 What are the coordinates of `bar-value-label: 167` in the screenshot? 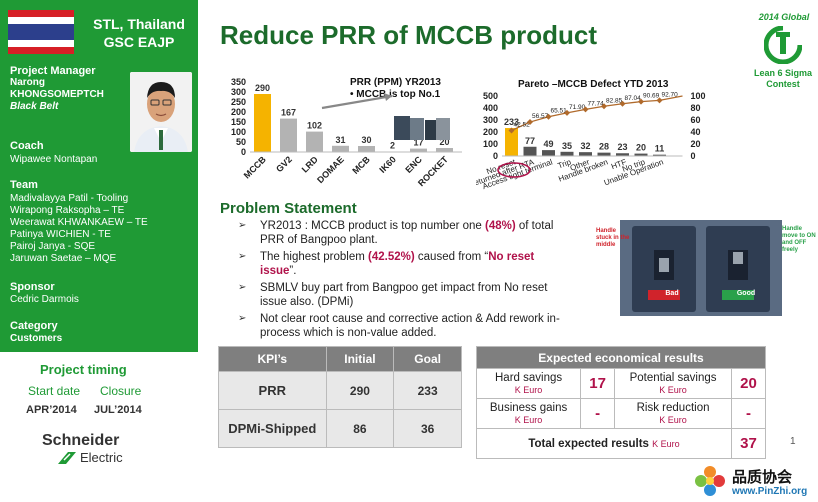 It's located at (288, 113).